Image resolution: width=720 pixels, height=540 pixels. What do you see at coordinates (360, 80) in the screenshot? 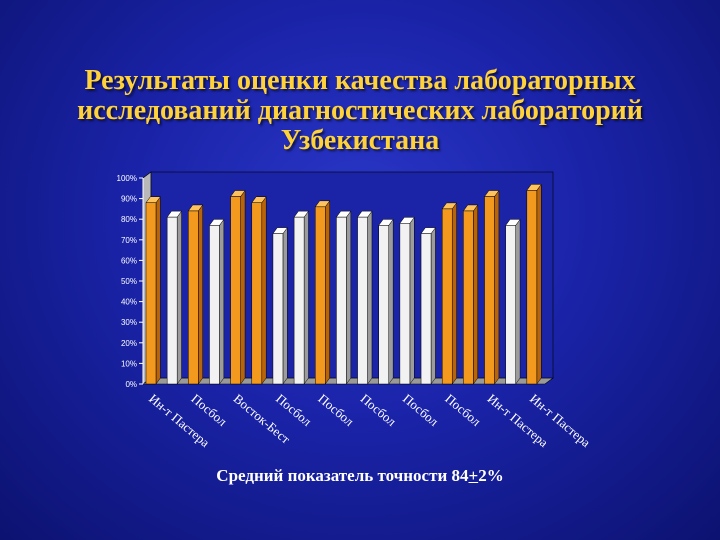
I see `title-line-1: Результаты оценки качества лабораторных` at bounding box center [360, 80].